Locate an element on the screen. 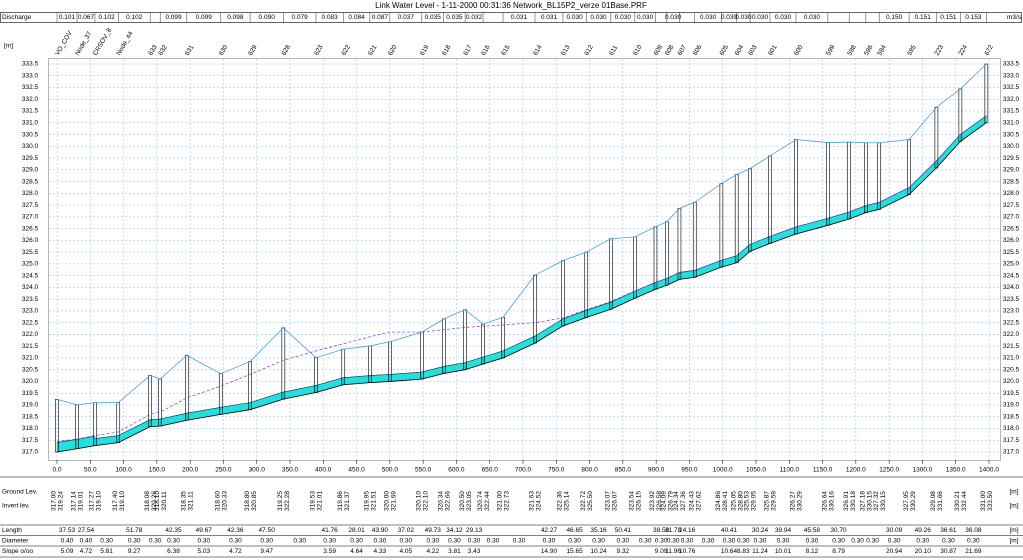 The width and height of the screenshot is (1023, 560). row-cell: 4.72 is located at coordinates (235, 551).